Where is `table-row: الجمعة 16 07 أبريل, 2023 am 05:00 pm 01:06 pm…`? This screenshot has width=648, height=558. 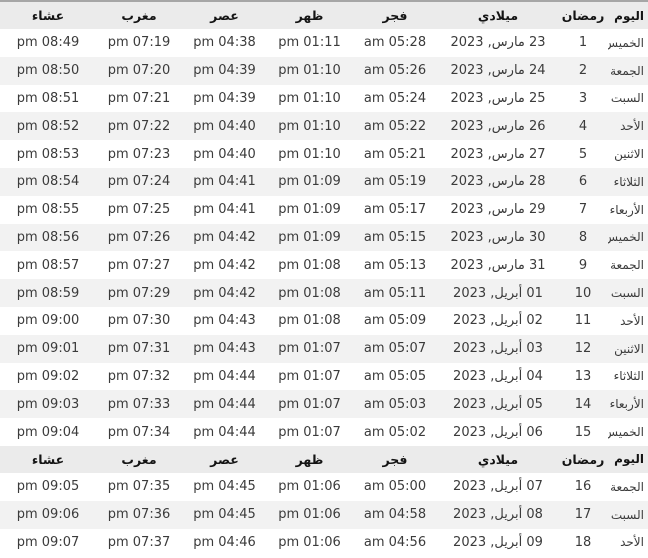
table-row: الجمعة 16 07 أبريل, 2023 am 05:00 pm 01:06 pm… is located at coordinates (324, 486).